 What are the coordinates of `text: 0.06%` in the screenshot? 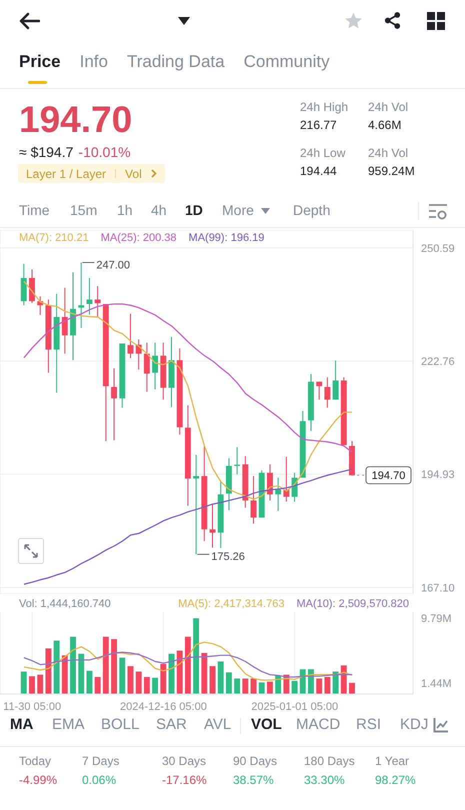 It's located at (99, 780).